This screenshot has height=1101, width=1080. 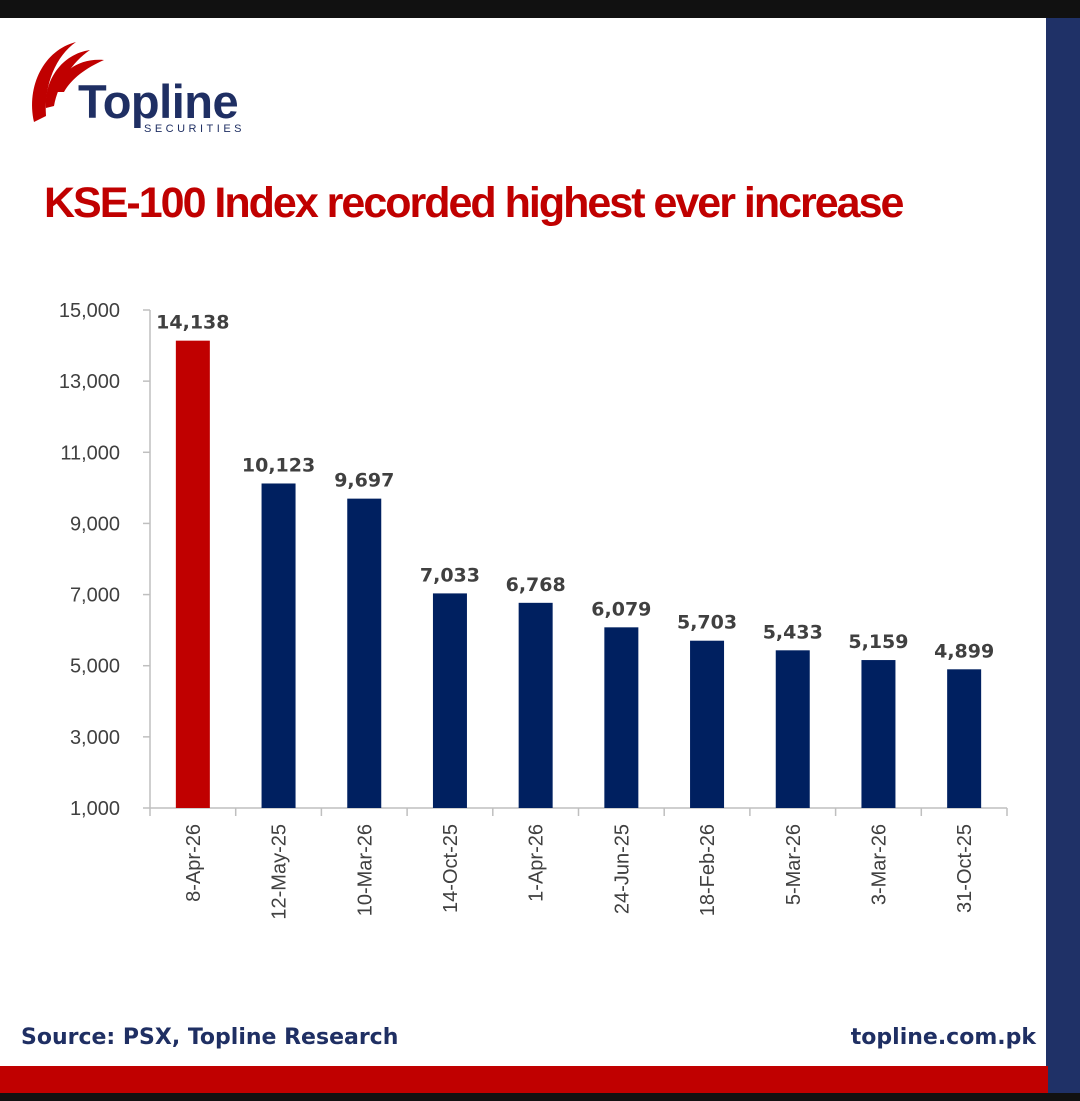 What do you see at coordinates (965, 868) in the screenshot?
I see `category-label: 31-Oct-25` at bounding box center [965, 868].